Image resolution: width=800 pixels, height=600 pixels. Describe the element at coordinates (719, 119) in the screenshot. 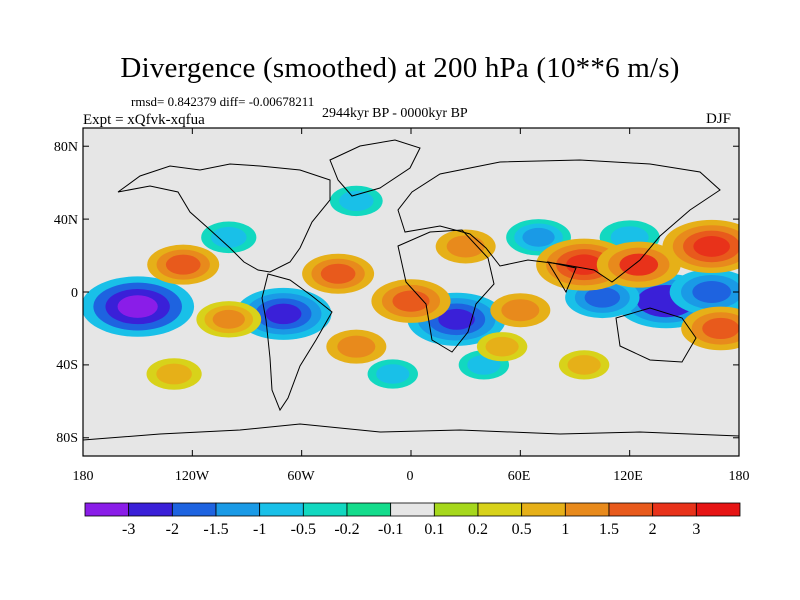

I see `season-label: DJF` at that location.